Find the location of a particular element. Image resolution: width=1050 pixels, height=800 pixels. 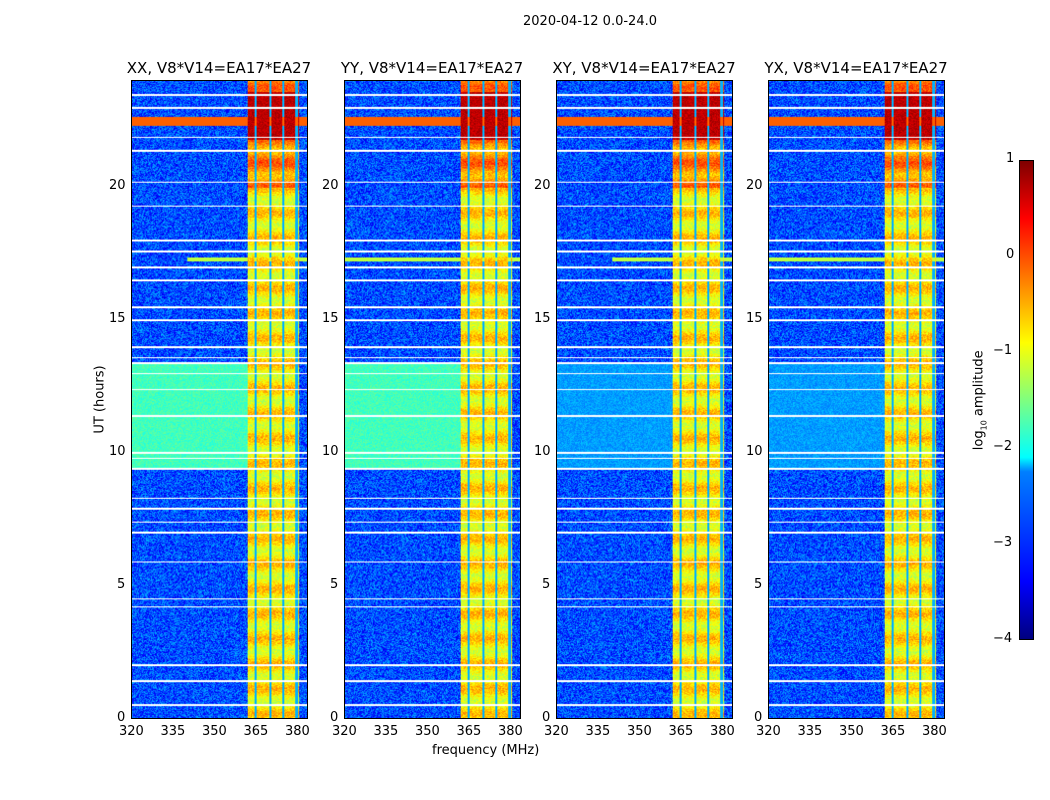

panel-title: YY, V8*V14=EA17*EA27 is located at coordinates (432, 68).